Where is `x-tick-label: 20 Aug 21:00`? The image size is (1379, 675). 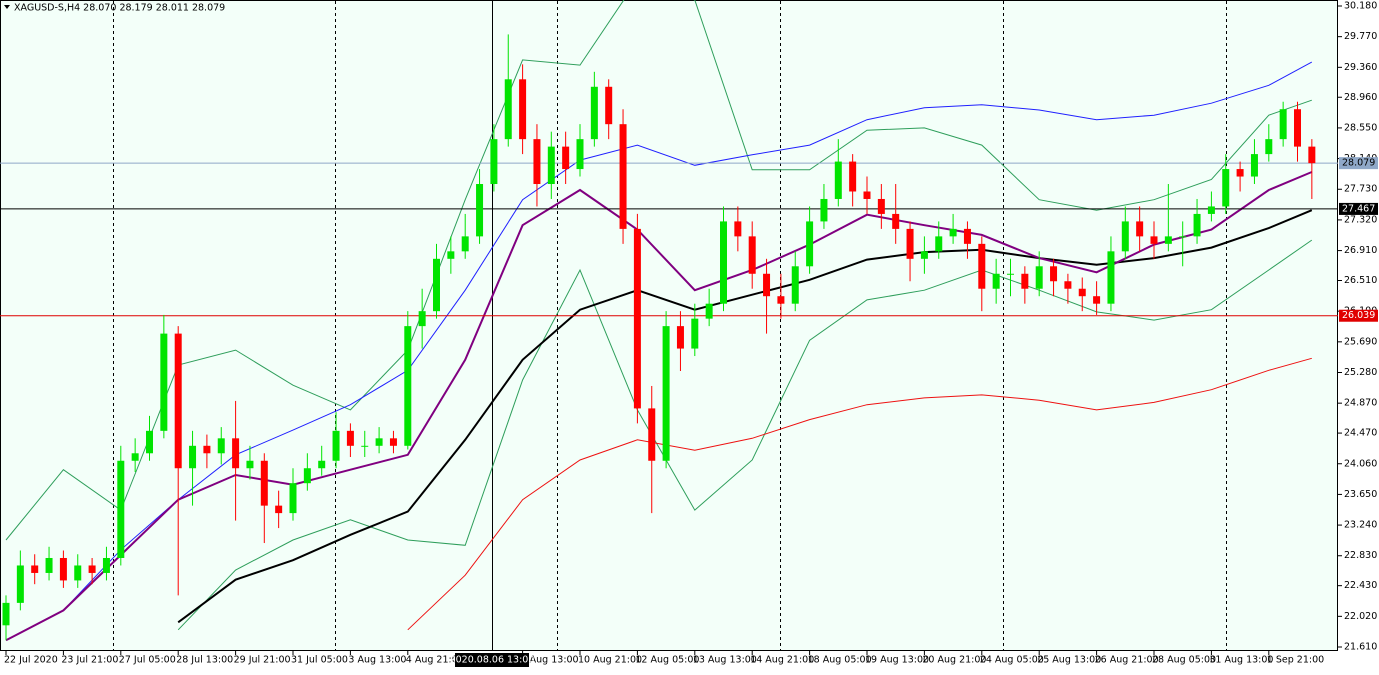 x-tick-label: 20 Aug 21:00 is located at coordinates (954, 660).